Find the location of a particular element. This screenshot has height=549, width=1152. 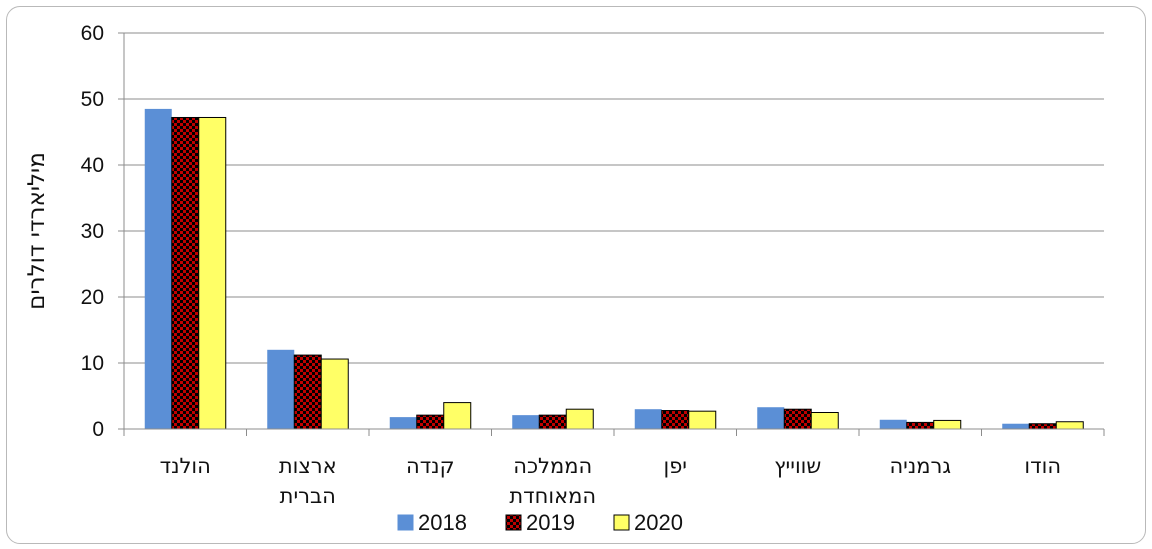

x-tick-label: הממלכה המאוחדת is located at coordinates (552, 481).